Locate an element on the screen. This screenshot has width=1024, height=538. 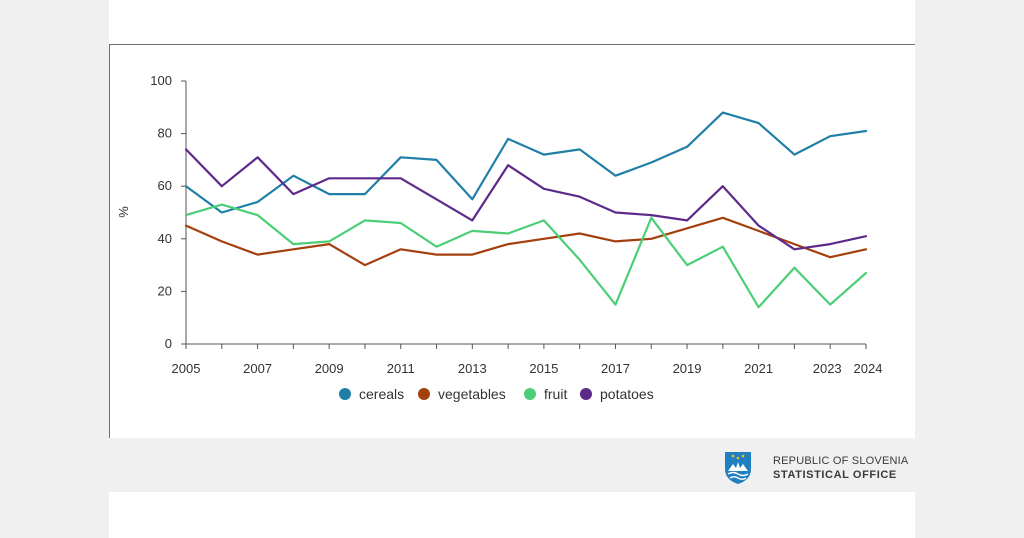
x-tick-label: 2005 is located at coordinates (186, 368).